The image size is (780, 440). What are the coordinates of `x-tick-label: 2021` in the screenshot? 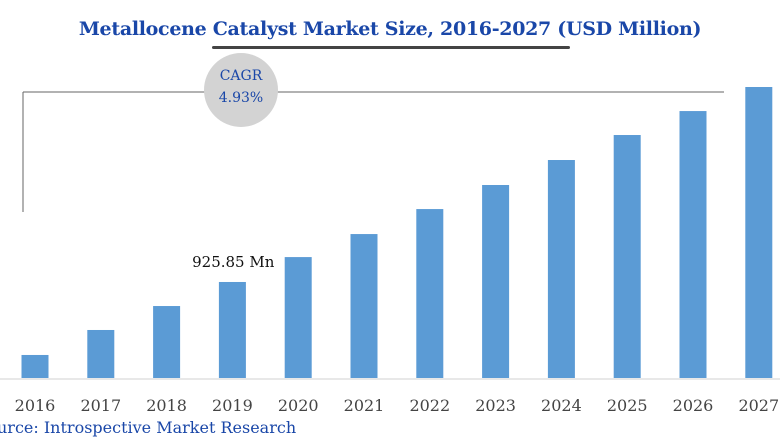 It's located at (364, 405).